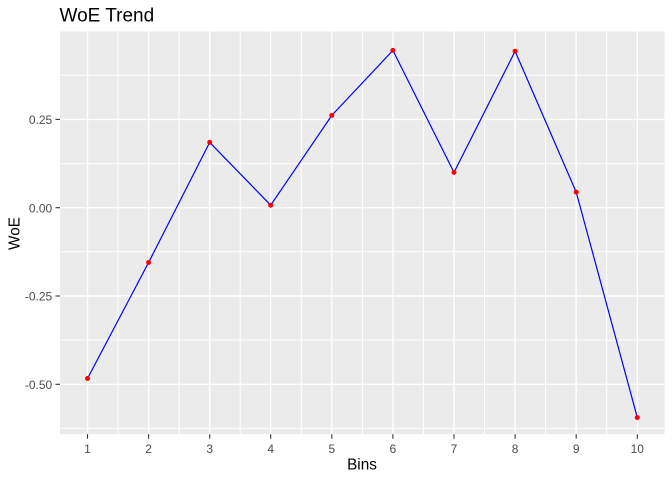 The width and height of the screenshot is (672, 480). Describe the element at coordinates (148, 449) in the screenshot. I see `svg-text: 2` at that location.